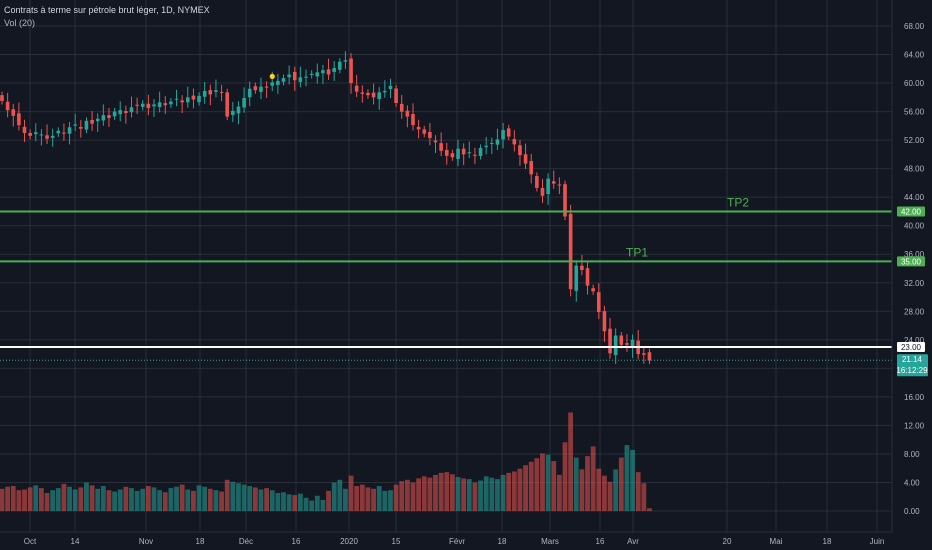 The height and width of the screenshot is (550, 932). Describe the element at coordinates (75, 541) in the screenshot. I see `time-axis-label: 14` at that location.